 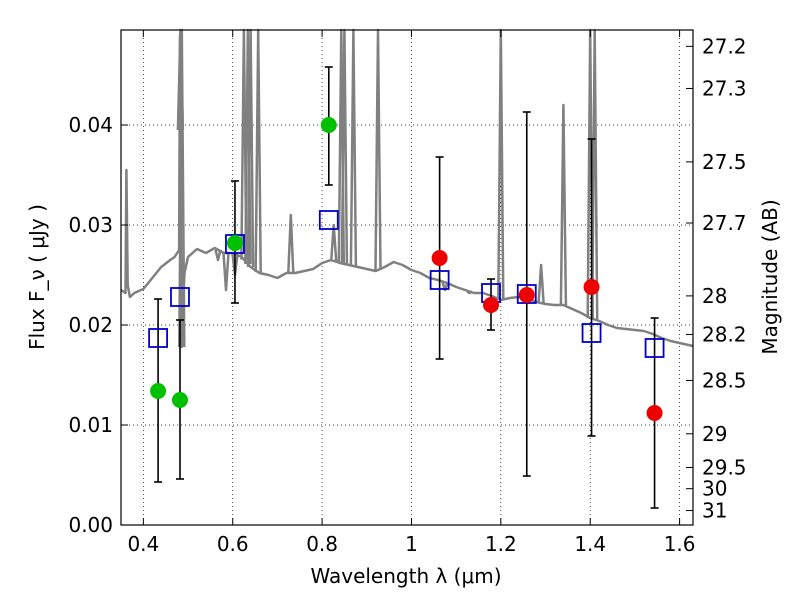 What do you see at coordinates (714, 511) in the screenshot?
I see `magnitude-tick-label: 31` at bounding box center [714, 511].